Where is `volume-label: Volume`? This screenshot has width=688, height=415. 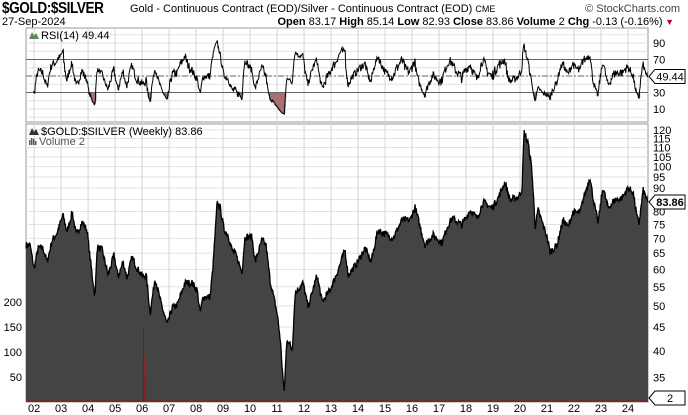
volume-label: Volume is located at coordinates (536, 22).